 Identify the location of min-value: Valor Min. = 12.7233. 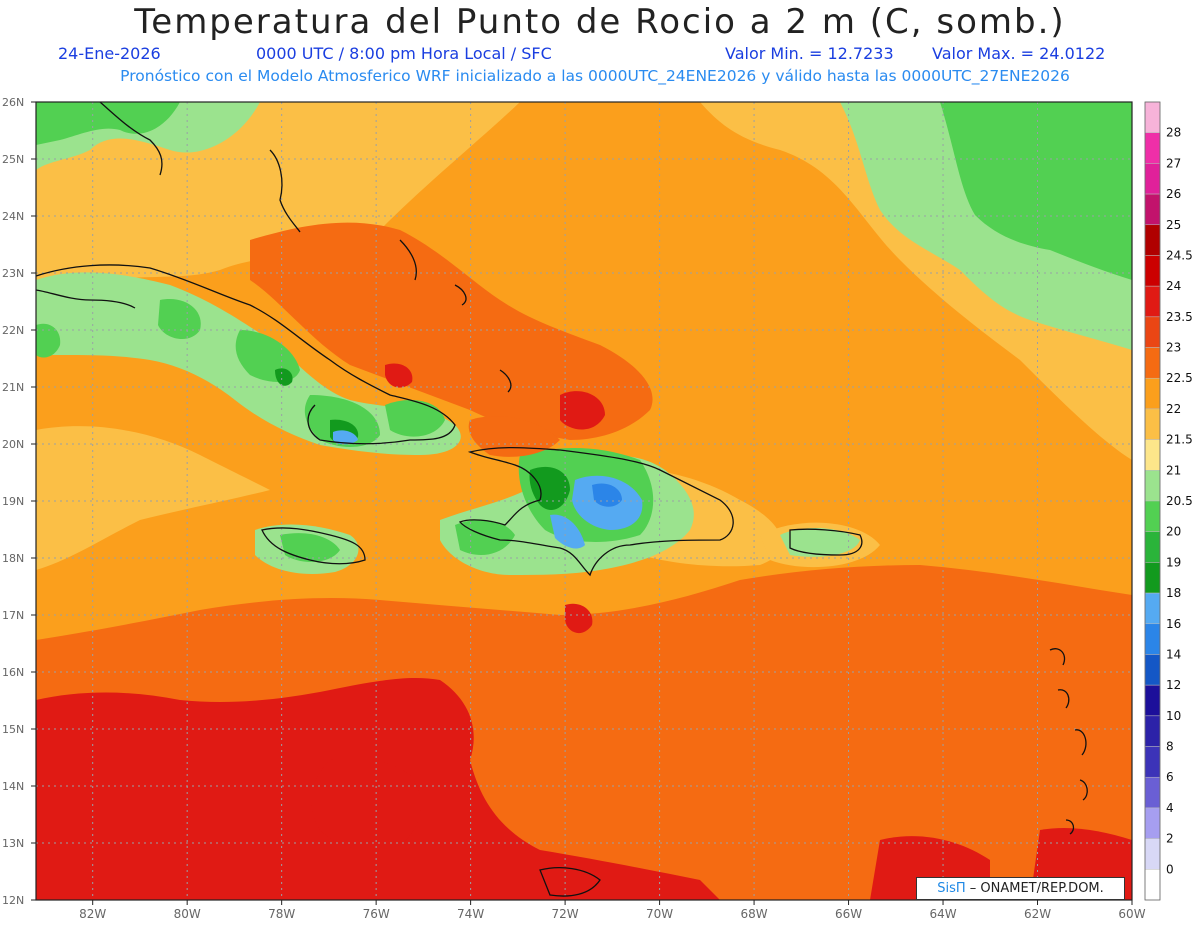
(809, 53).